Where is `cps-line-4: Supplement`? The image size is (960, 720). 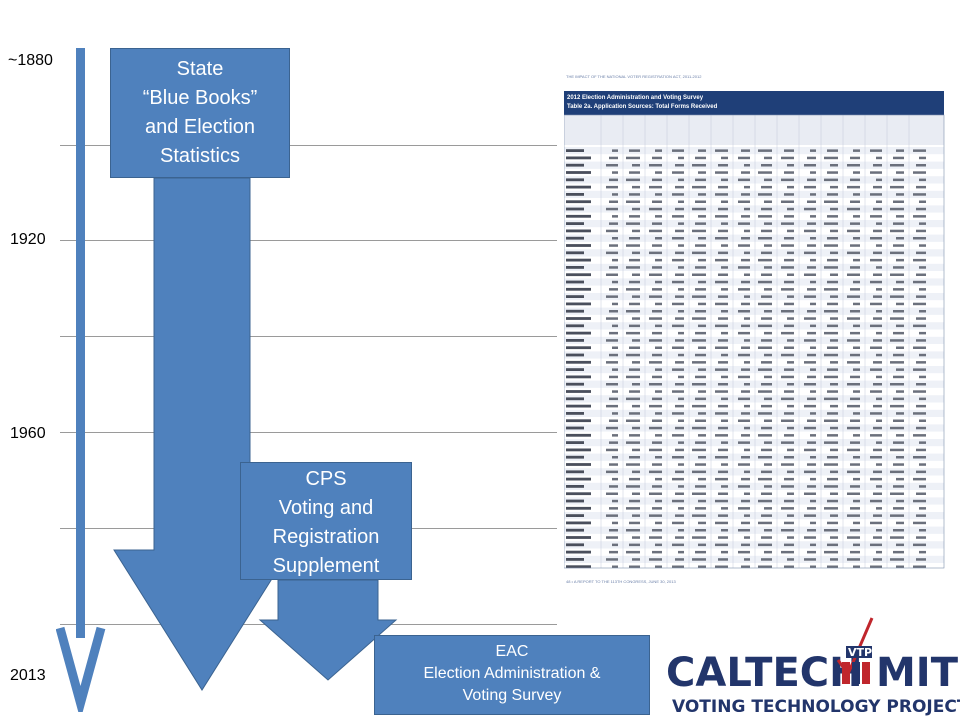 cps-line-4: Supplement is located at coordinates (326, 566).